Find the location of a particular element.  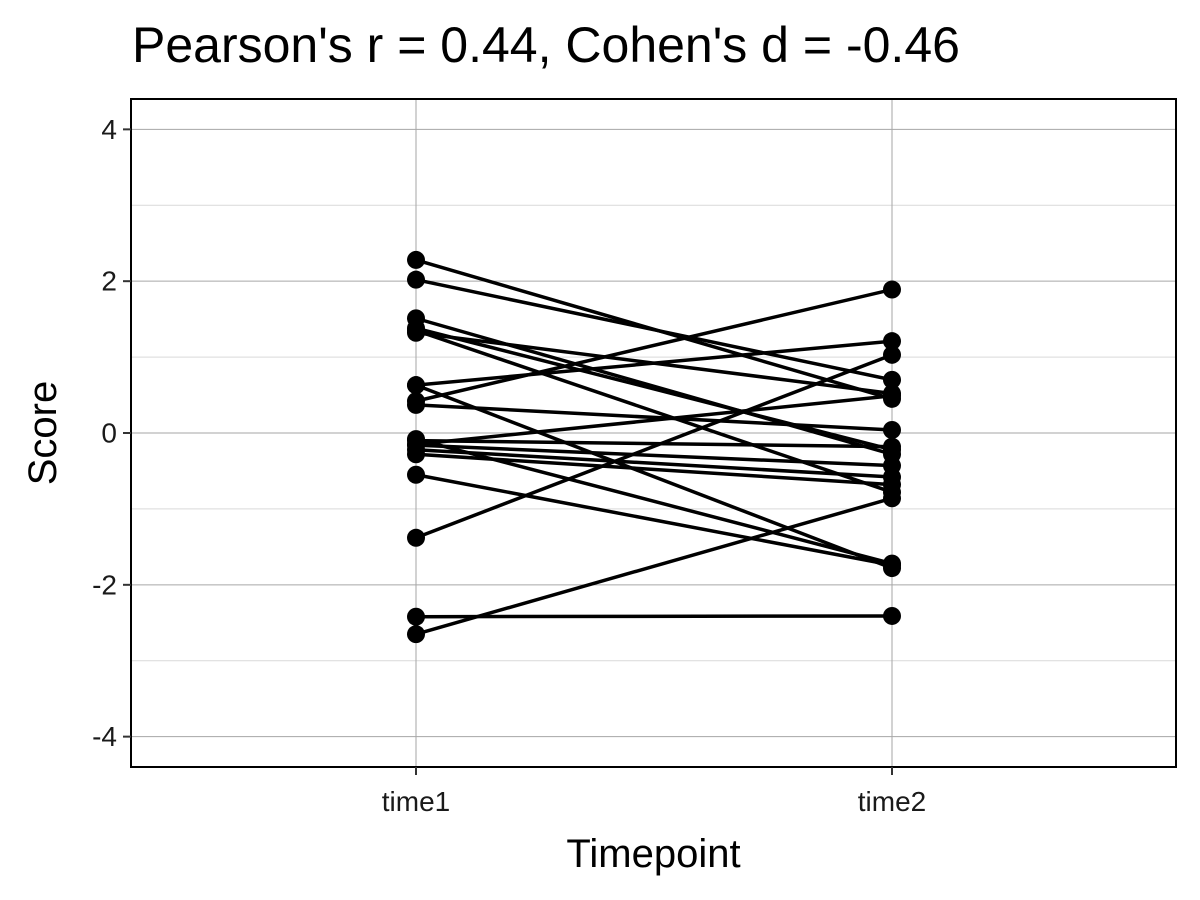

chart-title: Pearson's r = 0.44, Cohen's d = -0.46 is located at coordinates (546, 45).